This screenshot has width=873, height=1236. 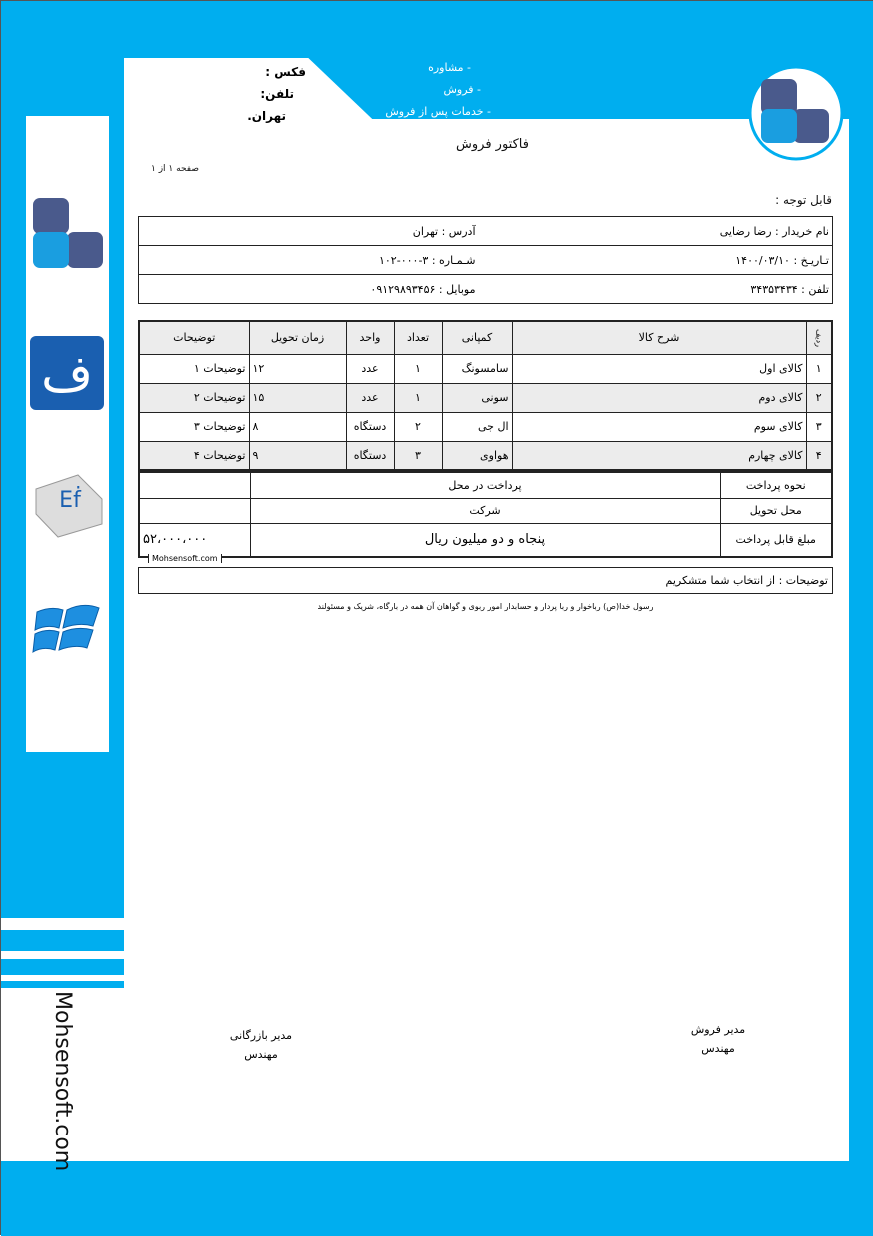 I want to click on col-company: کمپانی, so click(x=477, y=337).